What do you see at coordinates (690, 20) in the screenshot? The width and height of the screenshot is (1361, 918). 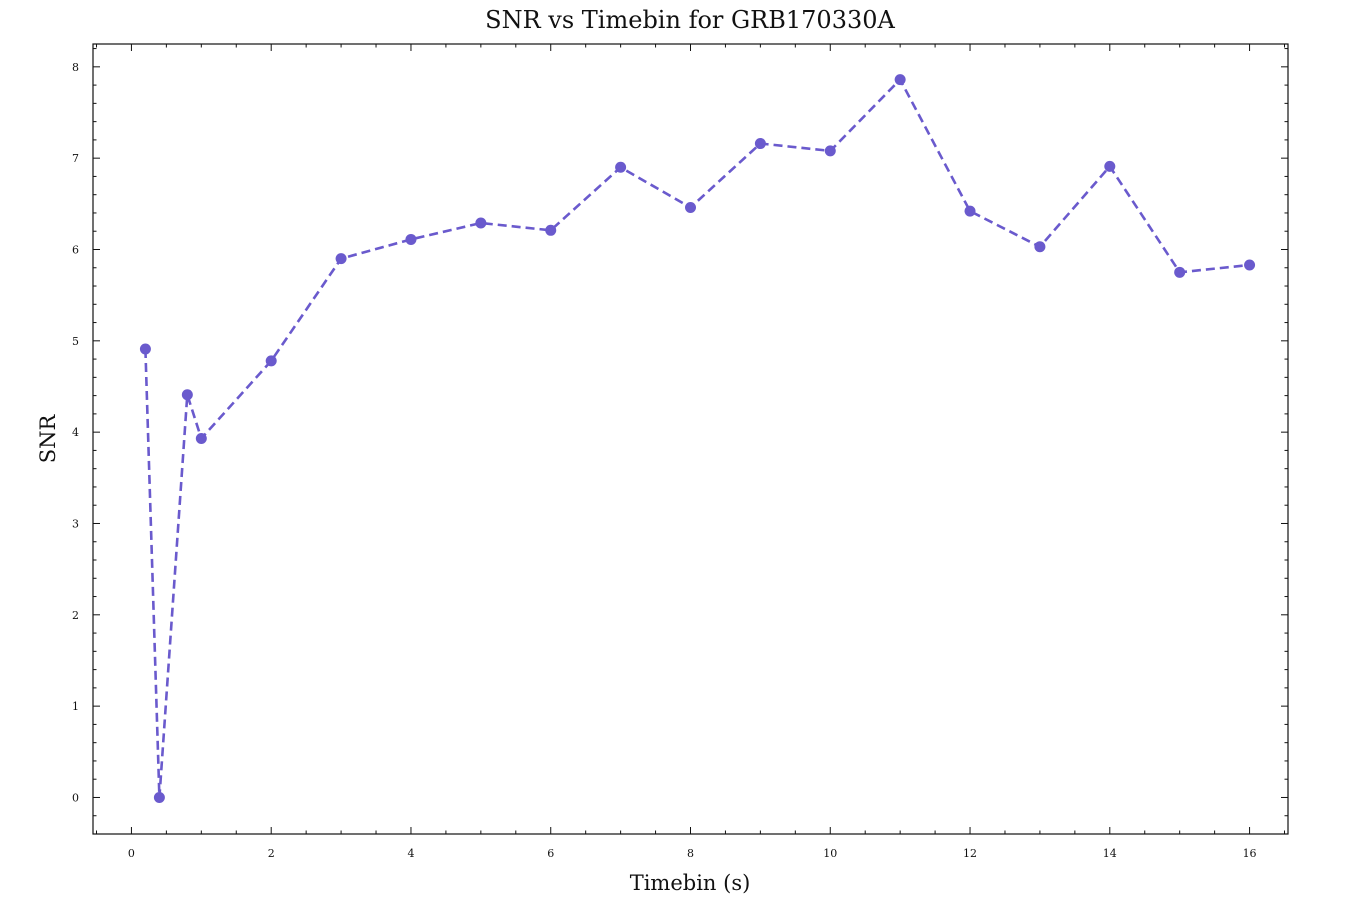 I see `chart-title: SNR vs Timebin for GRB170330A` at bounding box center [690, 20].